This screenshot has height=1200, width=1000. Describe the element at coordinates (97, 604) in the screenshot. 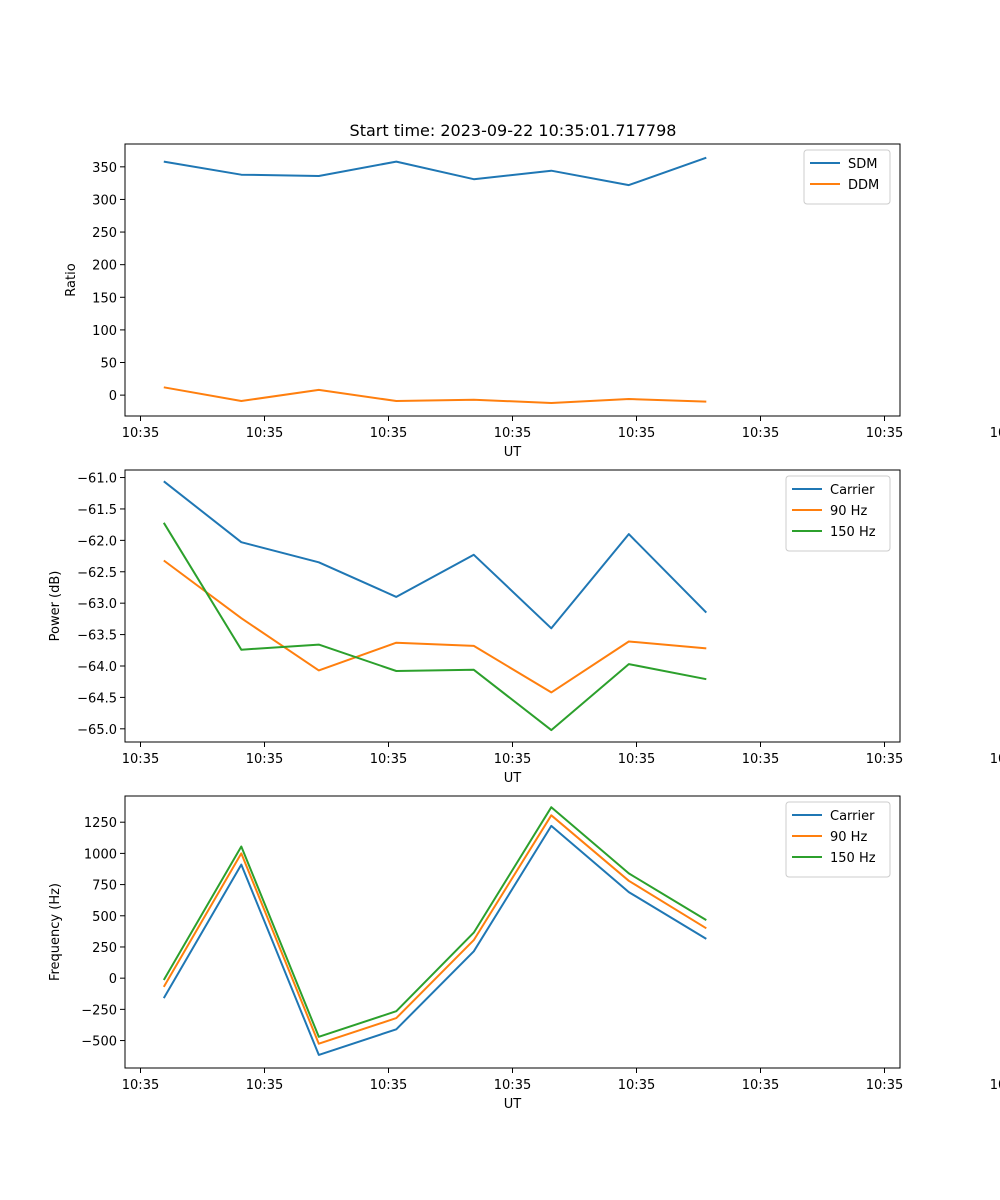

I see `y-tick-label: −63.0` at that location.